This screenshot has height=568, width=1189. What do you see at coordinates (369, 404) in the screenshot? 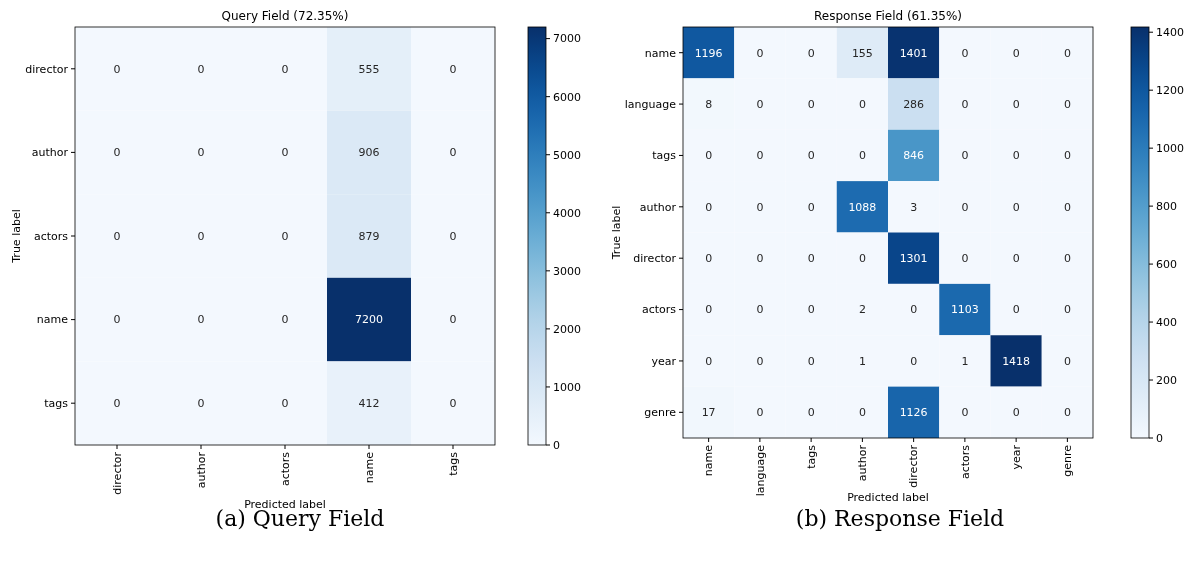
I see `data-label: 412` at bounding box center [369, 404].